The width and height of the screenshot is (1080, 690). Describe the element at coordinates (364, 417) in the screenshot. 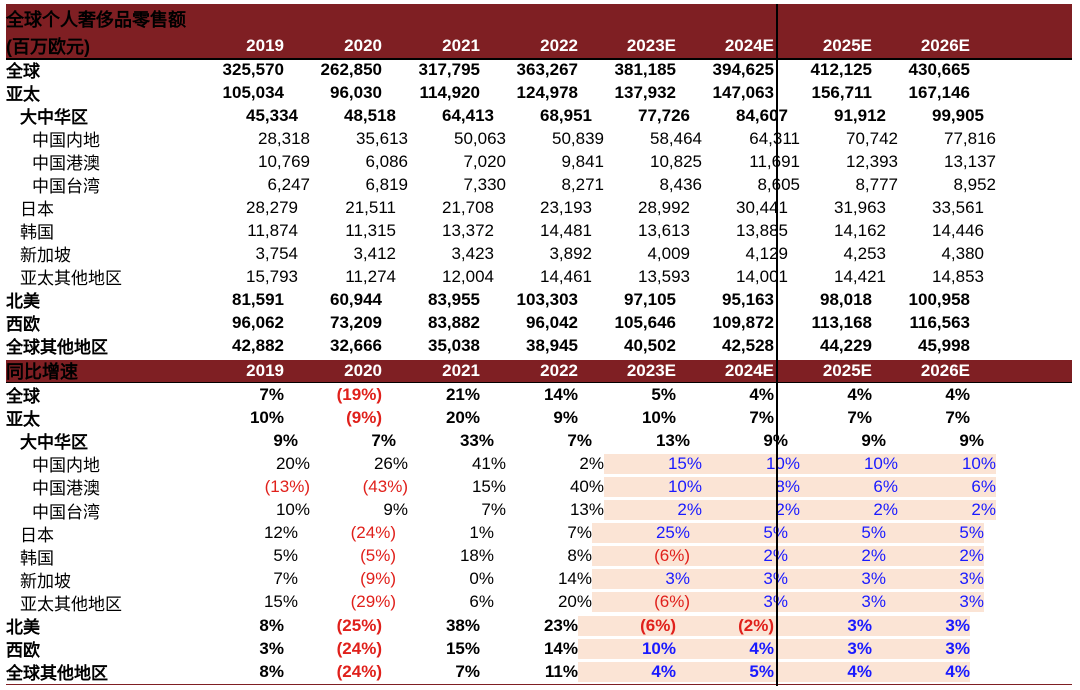

I see `growth-cell: (9%)` at that location.